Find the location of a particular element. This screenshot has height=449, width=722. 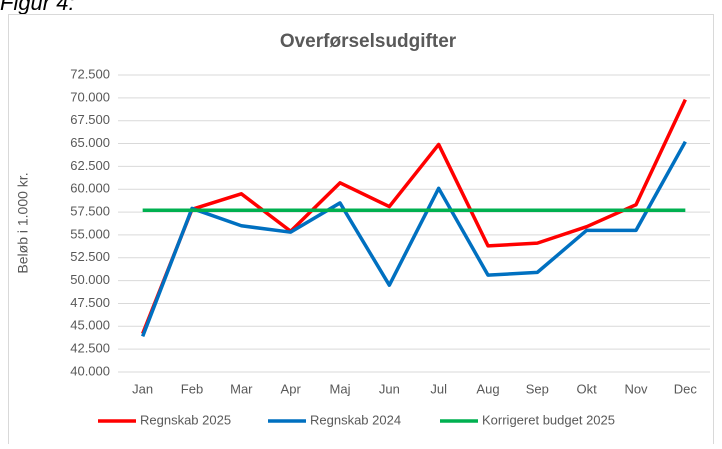

legend-label: Regnskab 2024 is located at coordinates (355, 419).